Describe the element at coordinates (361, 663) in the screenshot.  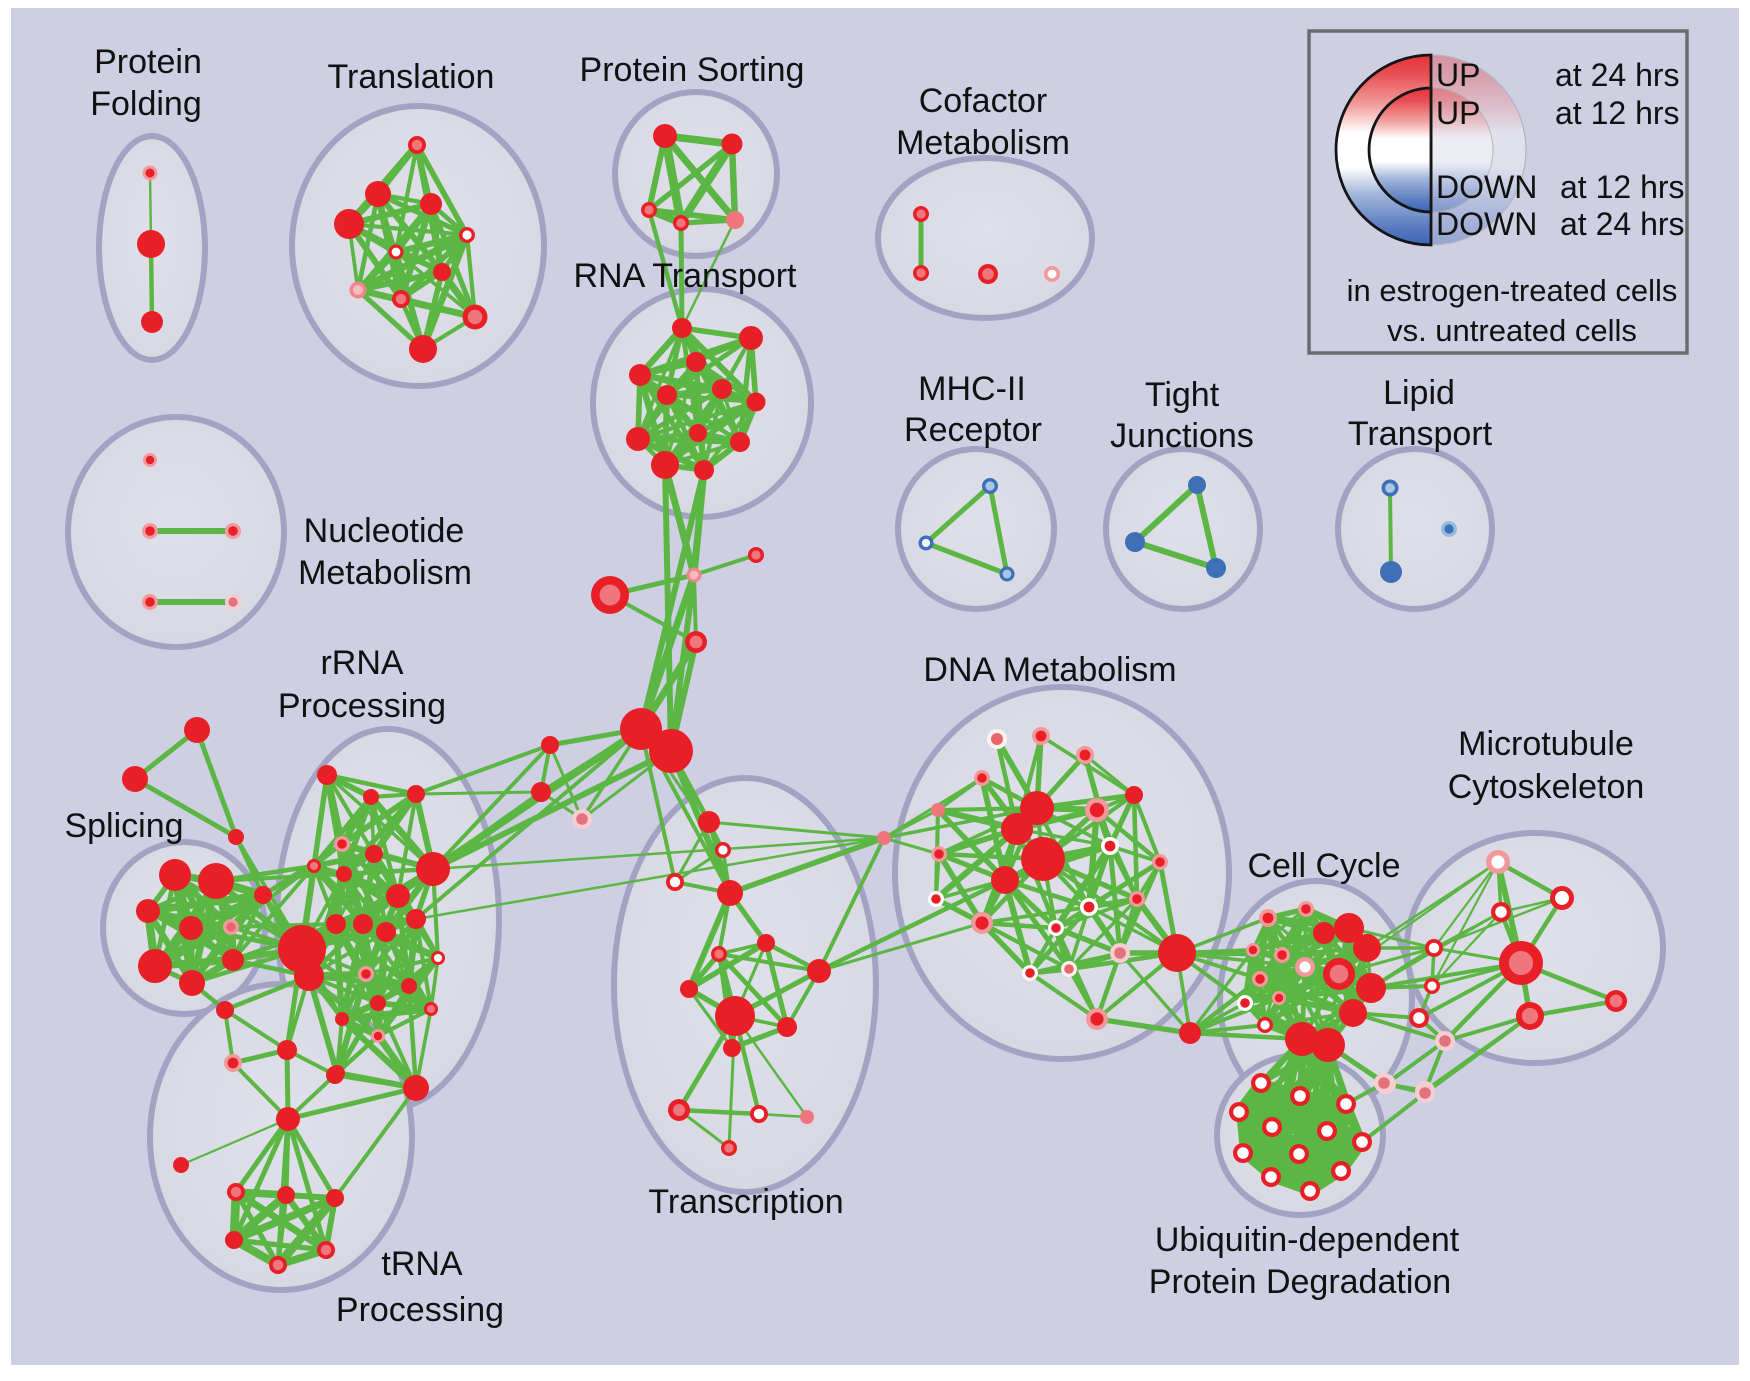
I see `svg-text: rRNA` at that location.